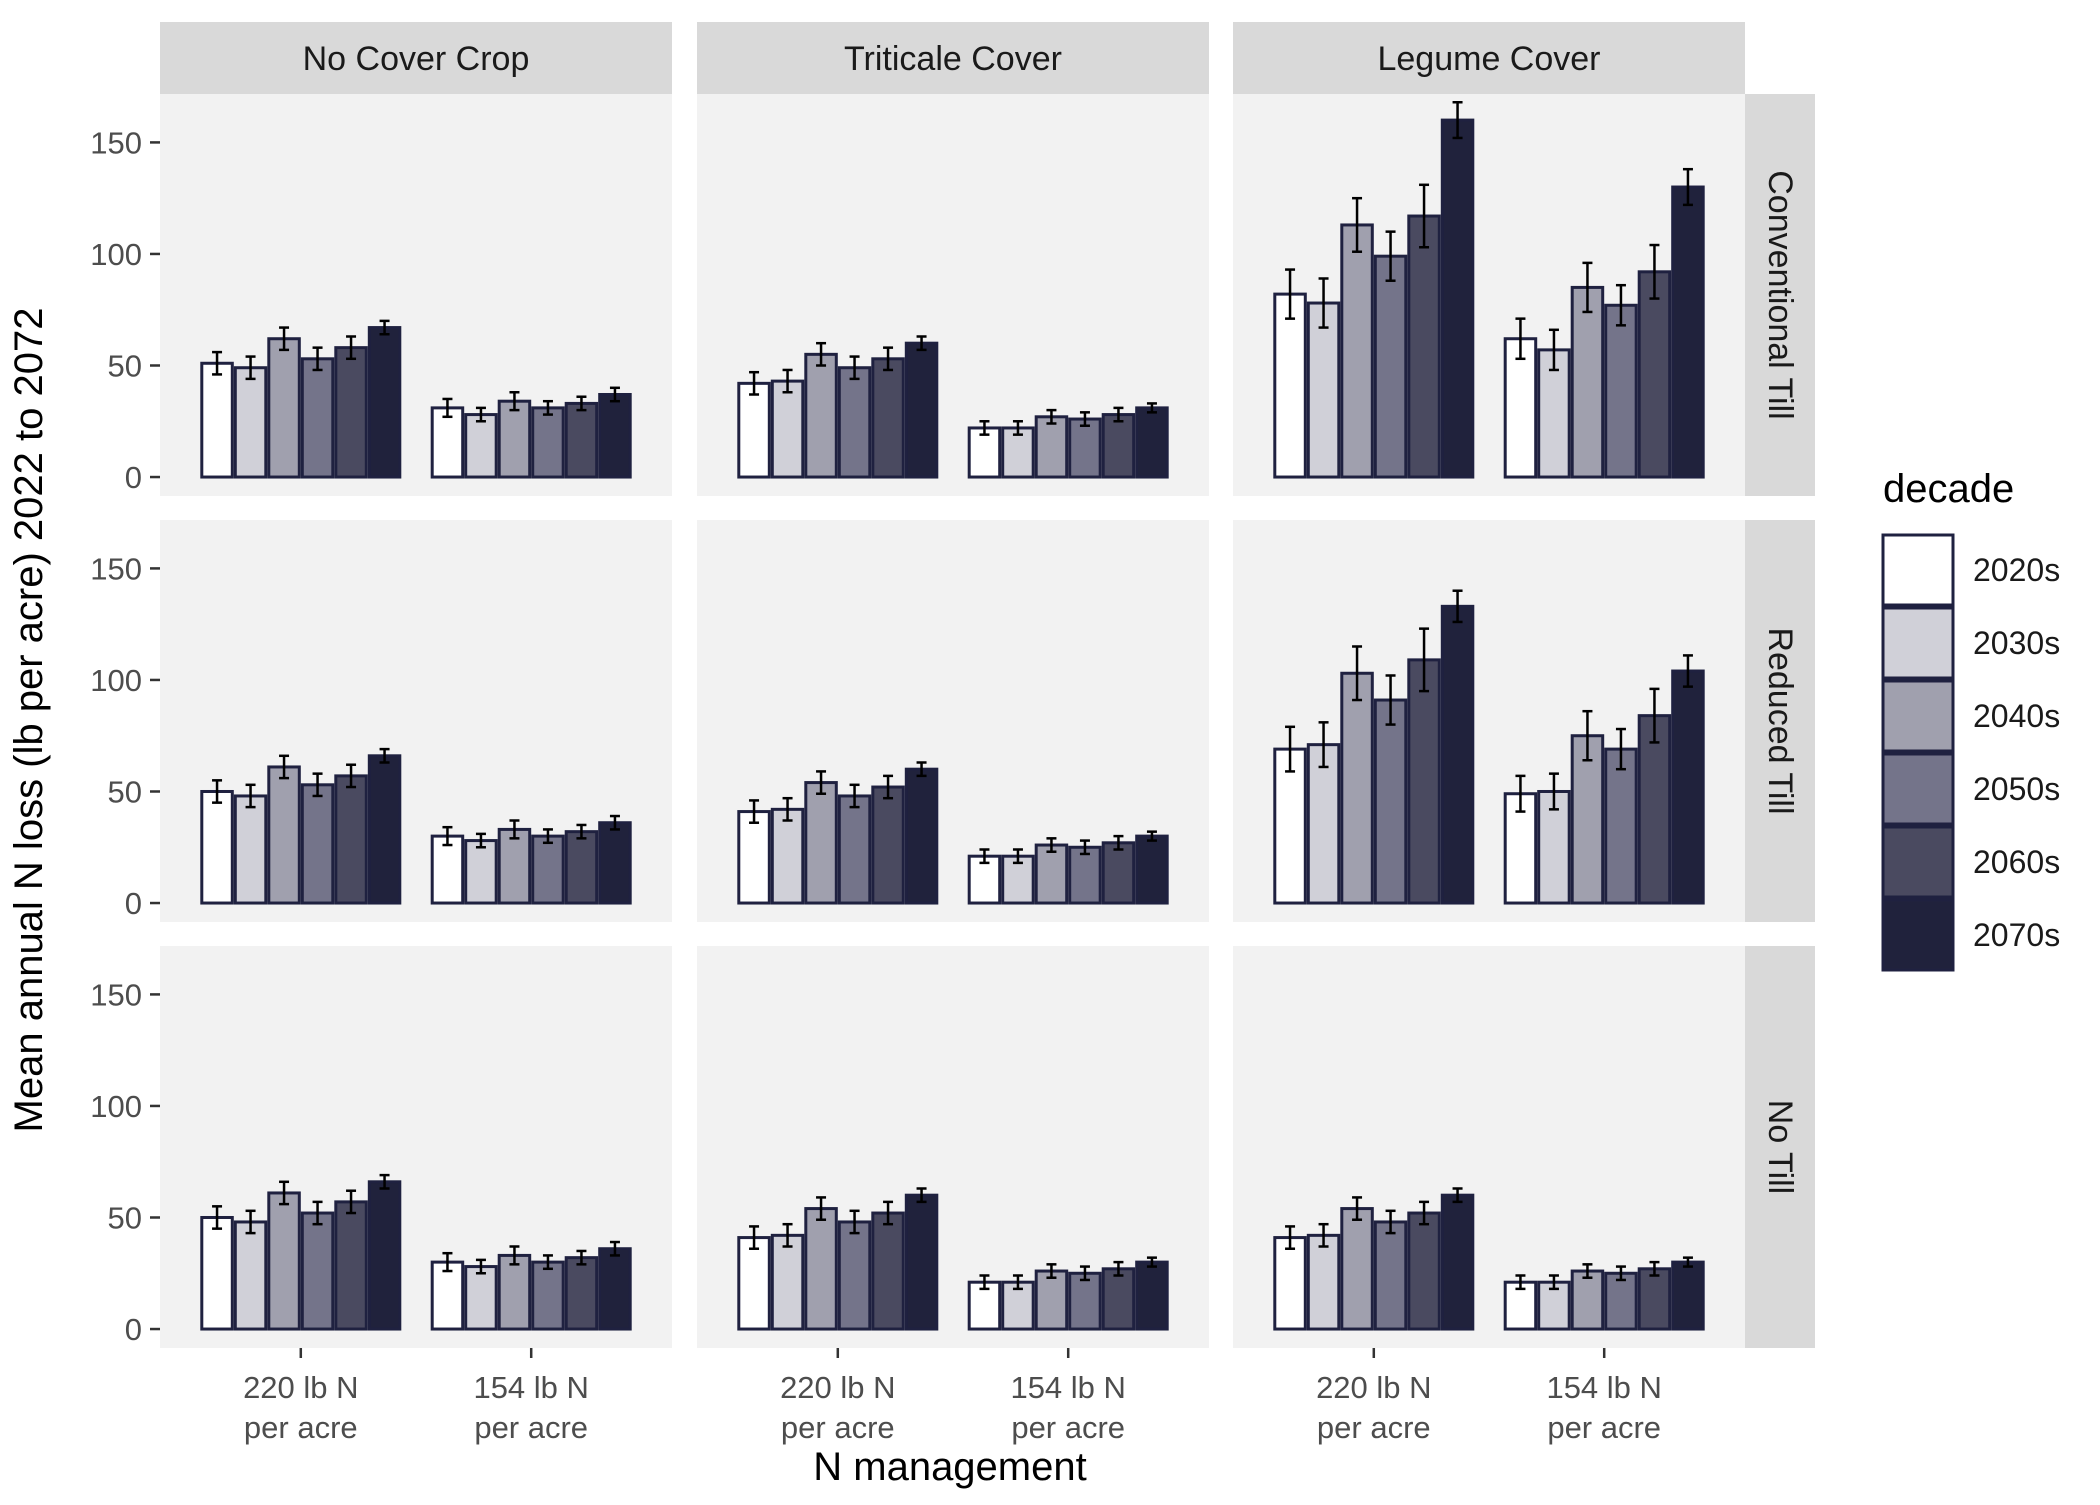 The height and width of the screenshot is (1505, 2100). What do you see at coordinates (1948, 489) in the screenshot?
I see `legend-title: decade` at bounding box center [1948, 489].